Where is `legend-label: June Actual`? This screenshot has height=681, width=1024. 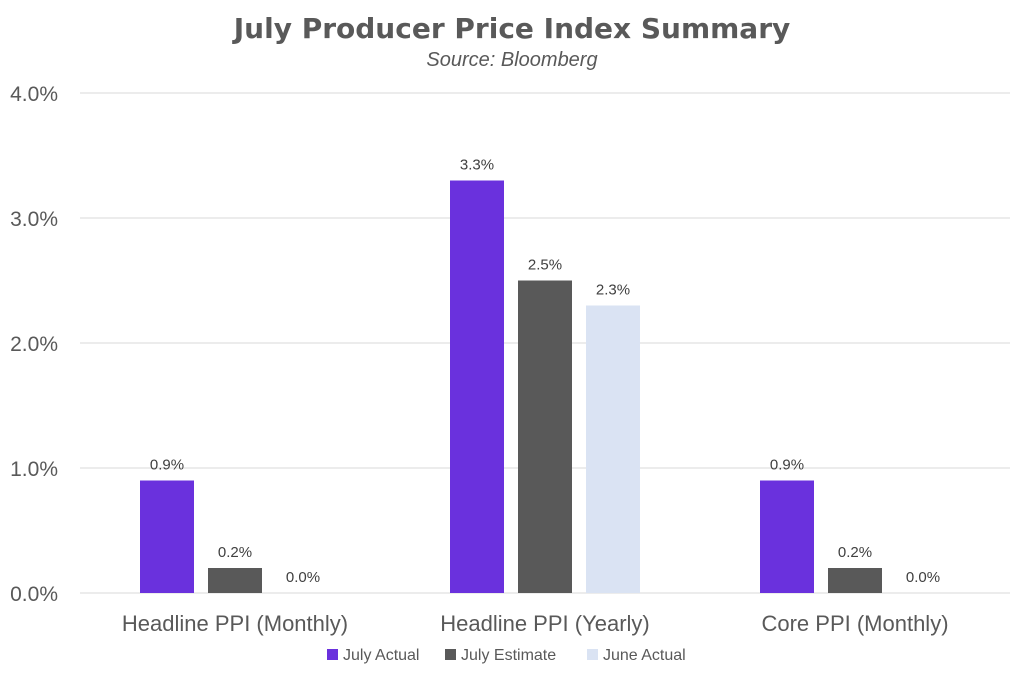
legend-label: June Actual is located at coordinates (644, 655).